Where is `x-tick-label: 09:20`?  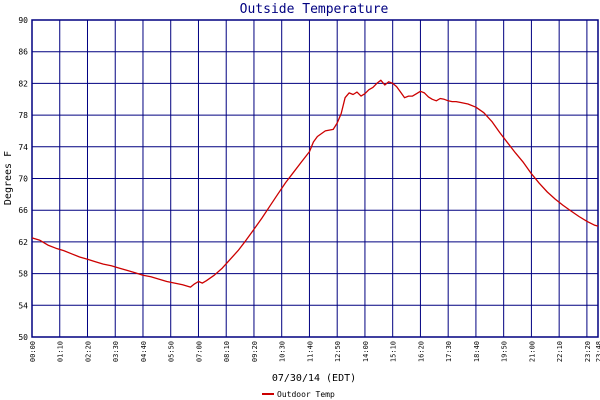 x-tick-label: 09:20 is located at coordinates (255, 351).